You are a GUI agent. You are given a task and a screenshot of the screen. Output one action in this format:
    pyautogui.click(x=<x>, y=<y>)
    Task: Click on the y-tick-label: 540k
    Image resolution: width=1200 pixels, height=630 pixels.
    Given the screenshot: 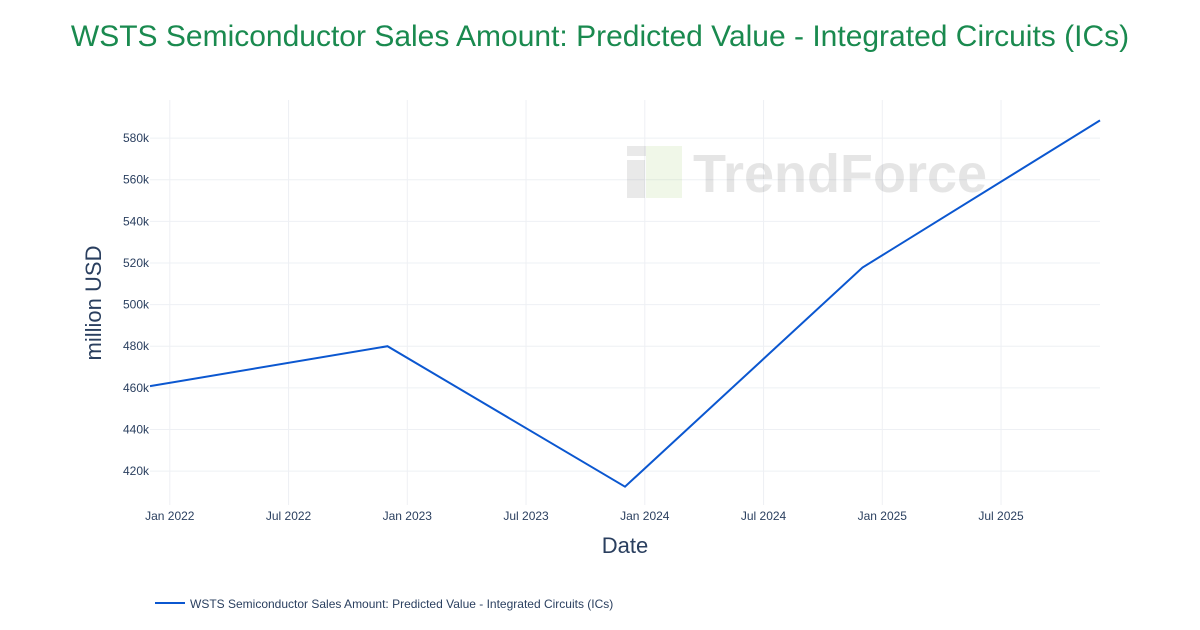 What is the action you would take?
    pyautogui.click(x=136, y=221)
    